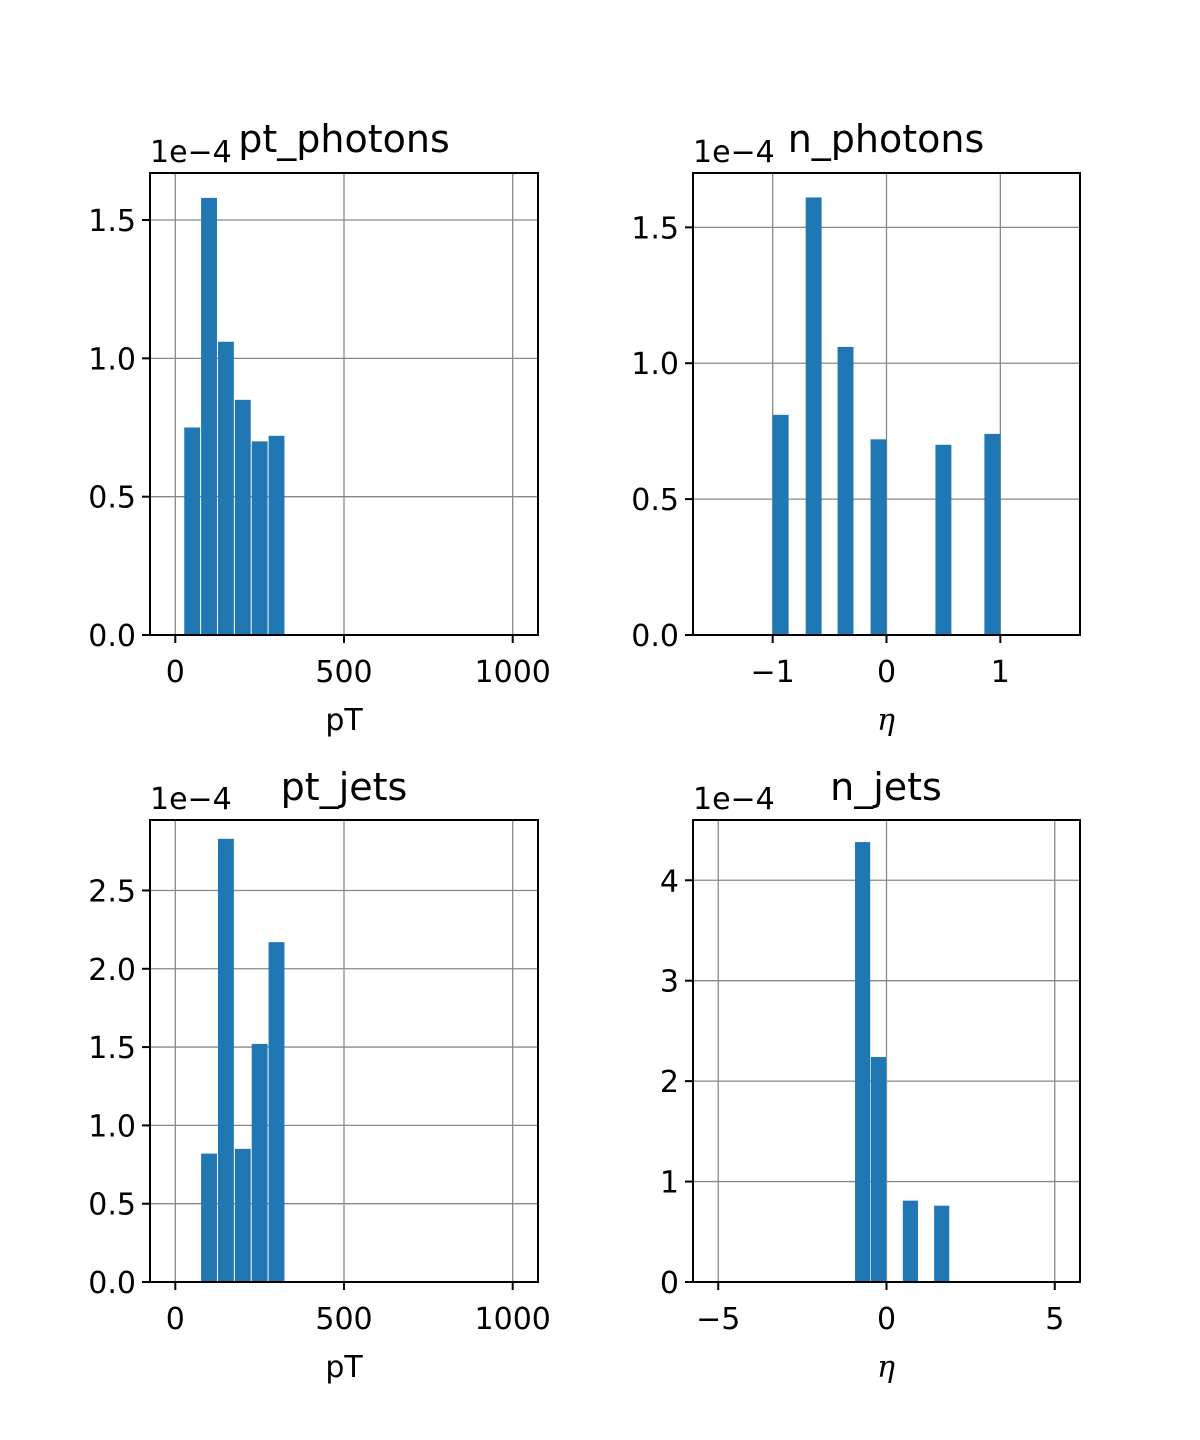 The image size is (1200, 1440). I want to click on ticks: −5 0 5 0 1 2 3 4, so click(862, 1100).